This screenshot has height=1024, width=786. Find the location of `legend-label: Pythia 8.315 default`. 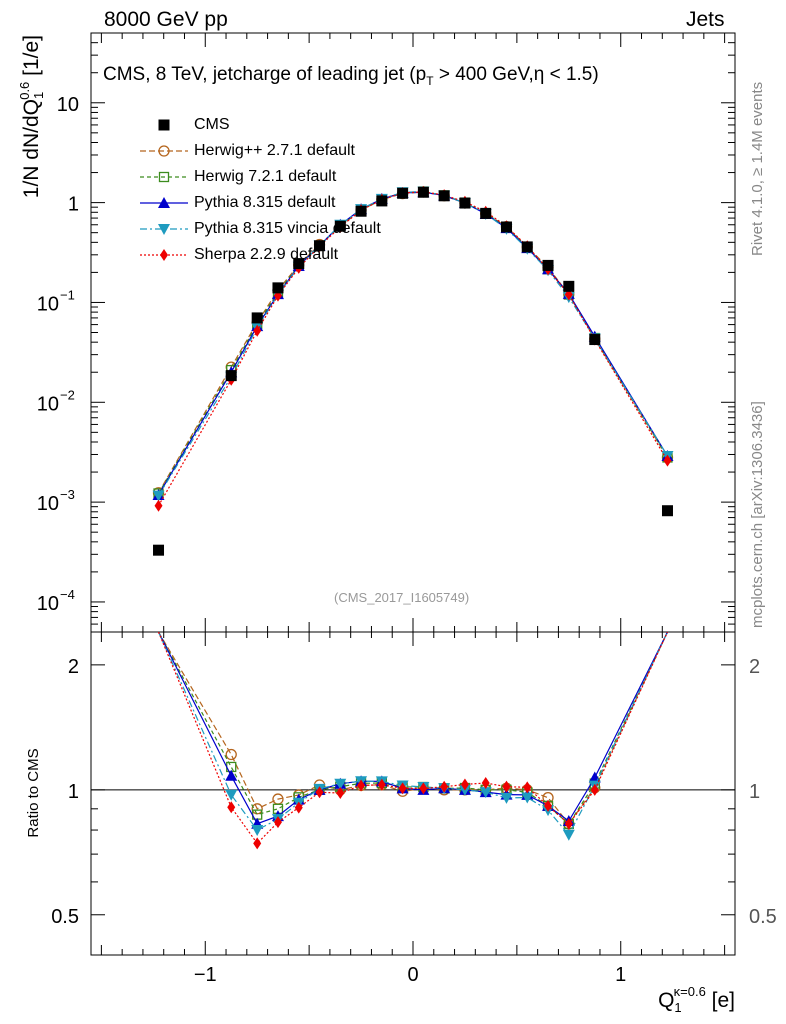

legend-label: Pythia 8.315 default is located at coordinates (265, 202).